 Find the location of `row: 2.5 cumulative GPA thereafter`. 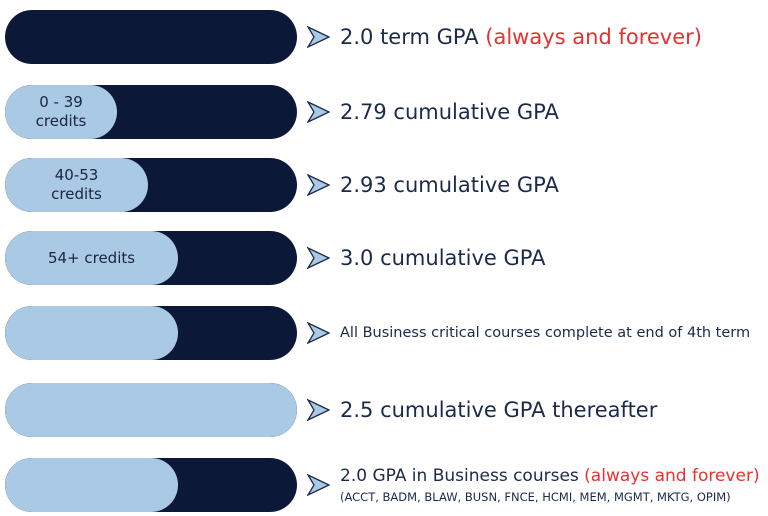

row: 2.5 cumulative GPA thereafter is located at coordinates (384, 410).